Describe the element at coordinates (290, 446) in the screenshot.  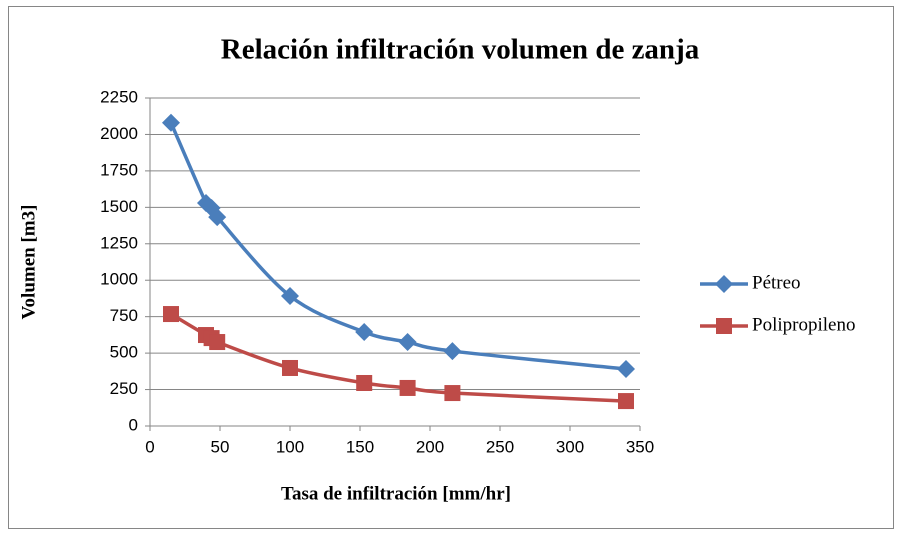
I see `x-tick-label: 100` at that location.